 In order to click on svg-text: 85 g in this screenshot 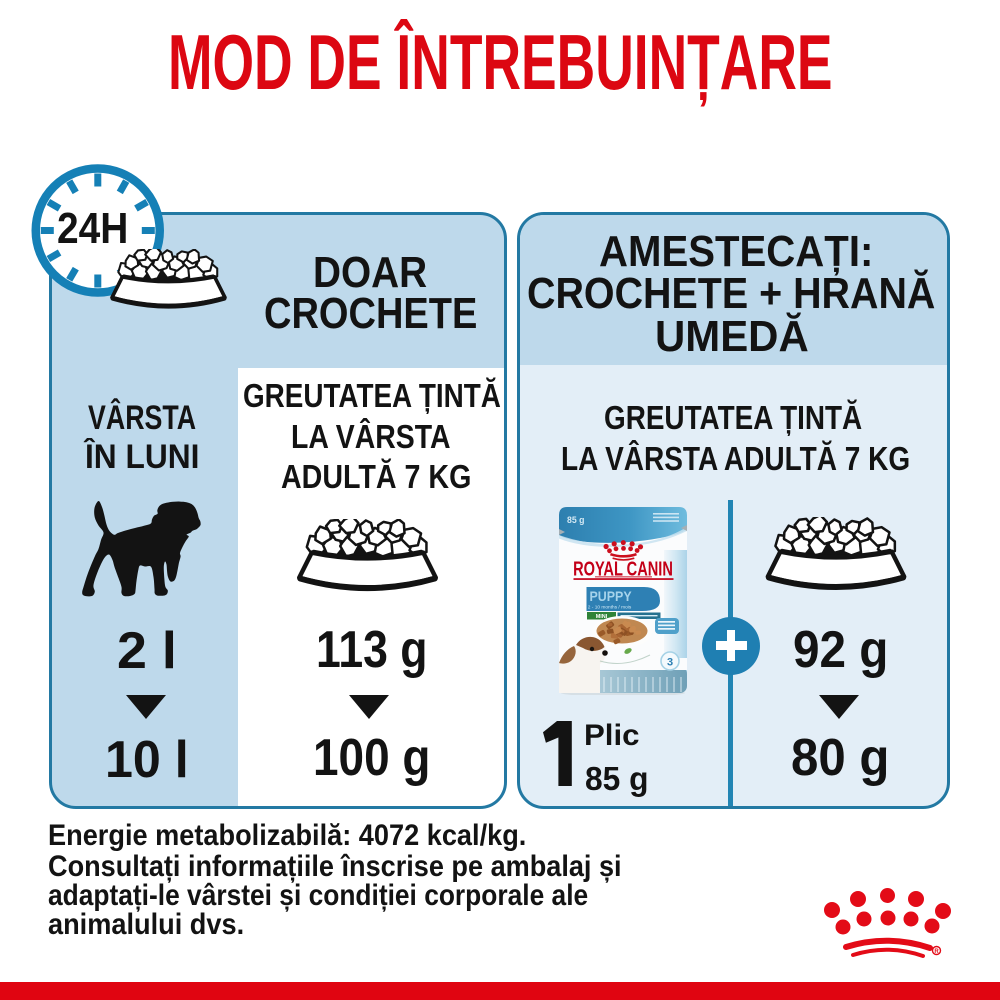, I will do `click(575, 520)`.